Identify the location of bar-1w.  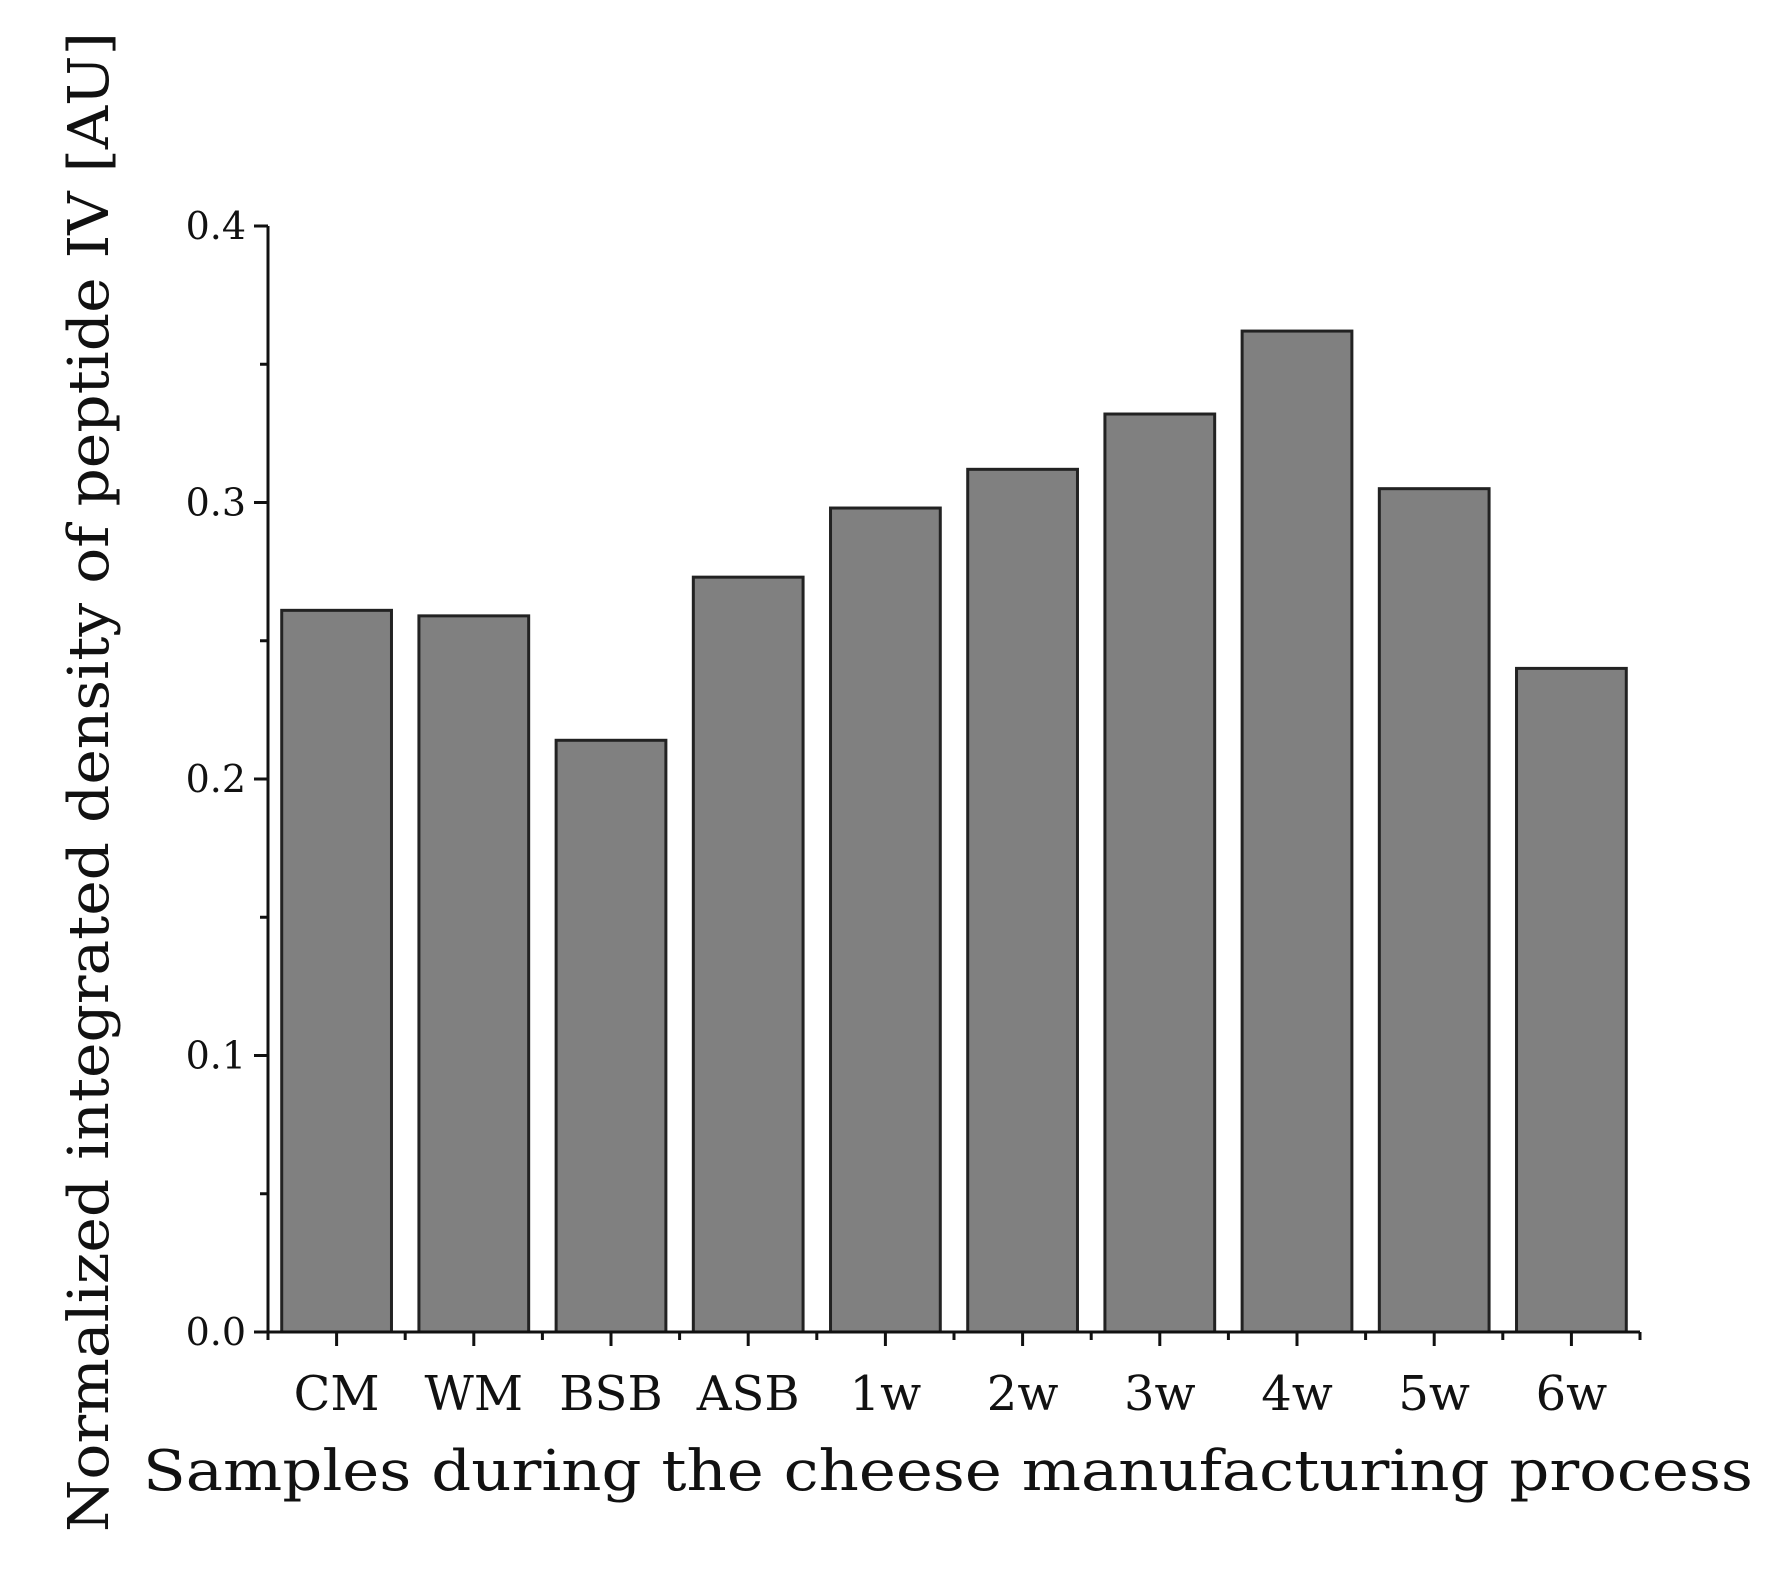
(885, 920).